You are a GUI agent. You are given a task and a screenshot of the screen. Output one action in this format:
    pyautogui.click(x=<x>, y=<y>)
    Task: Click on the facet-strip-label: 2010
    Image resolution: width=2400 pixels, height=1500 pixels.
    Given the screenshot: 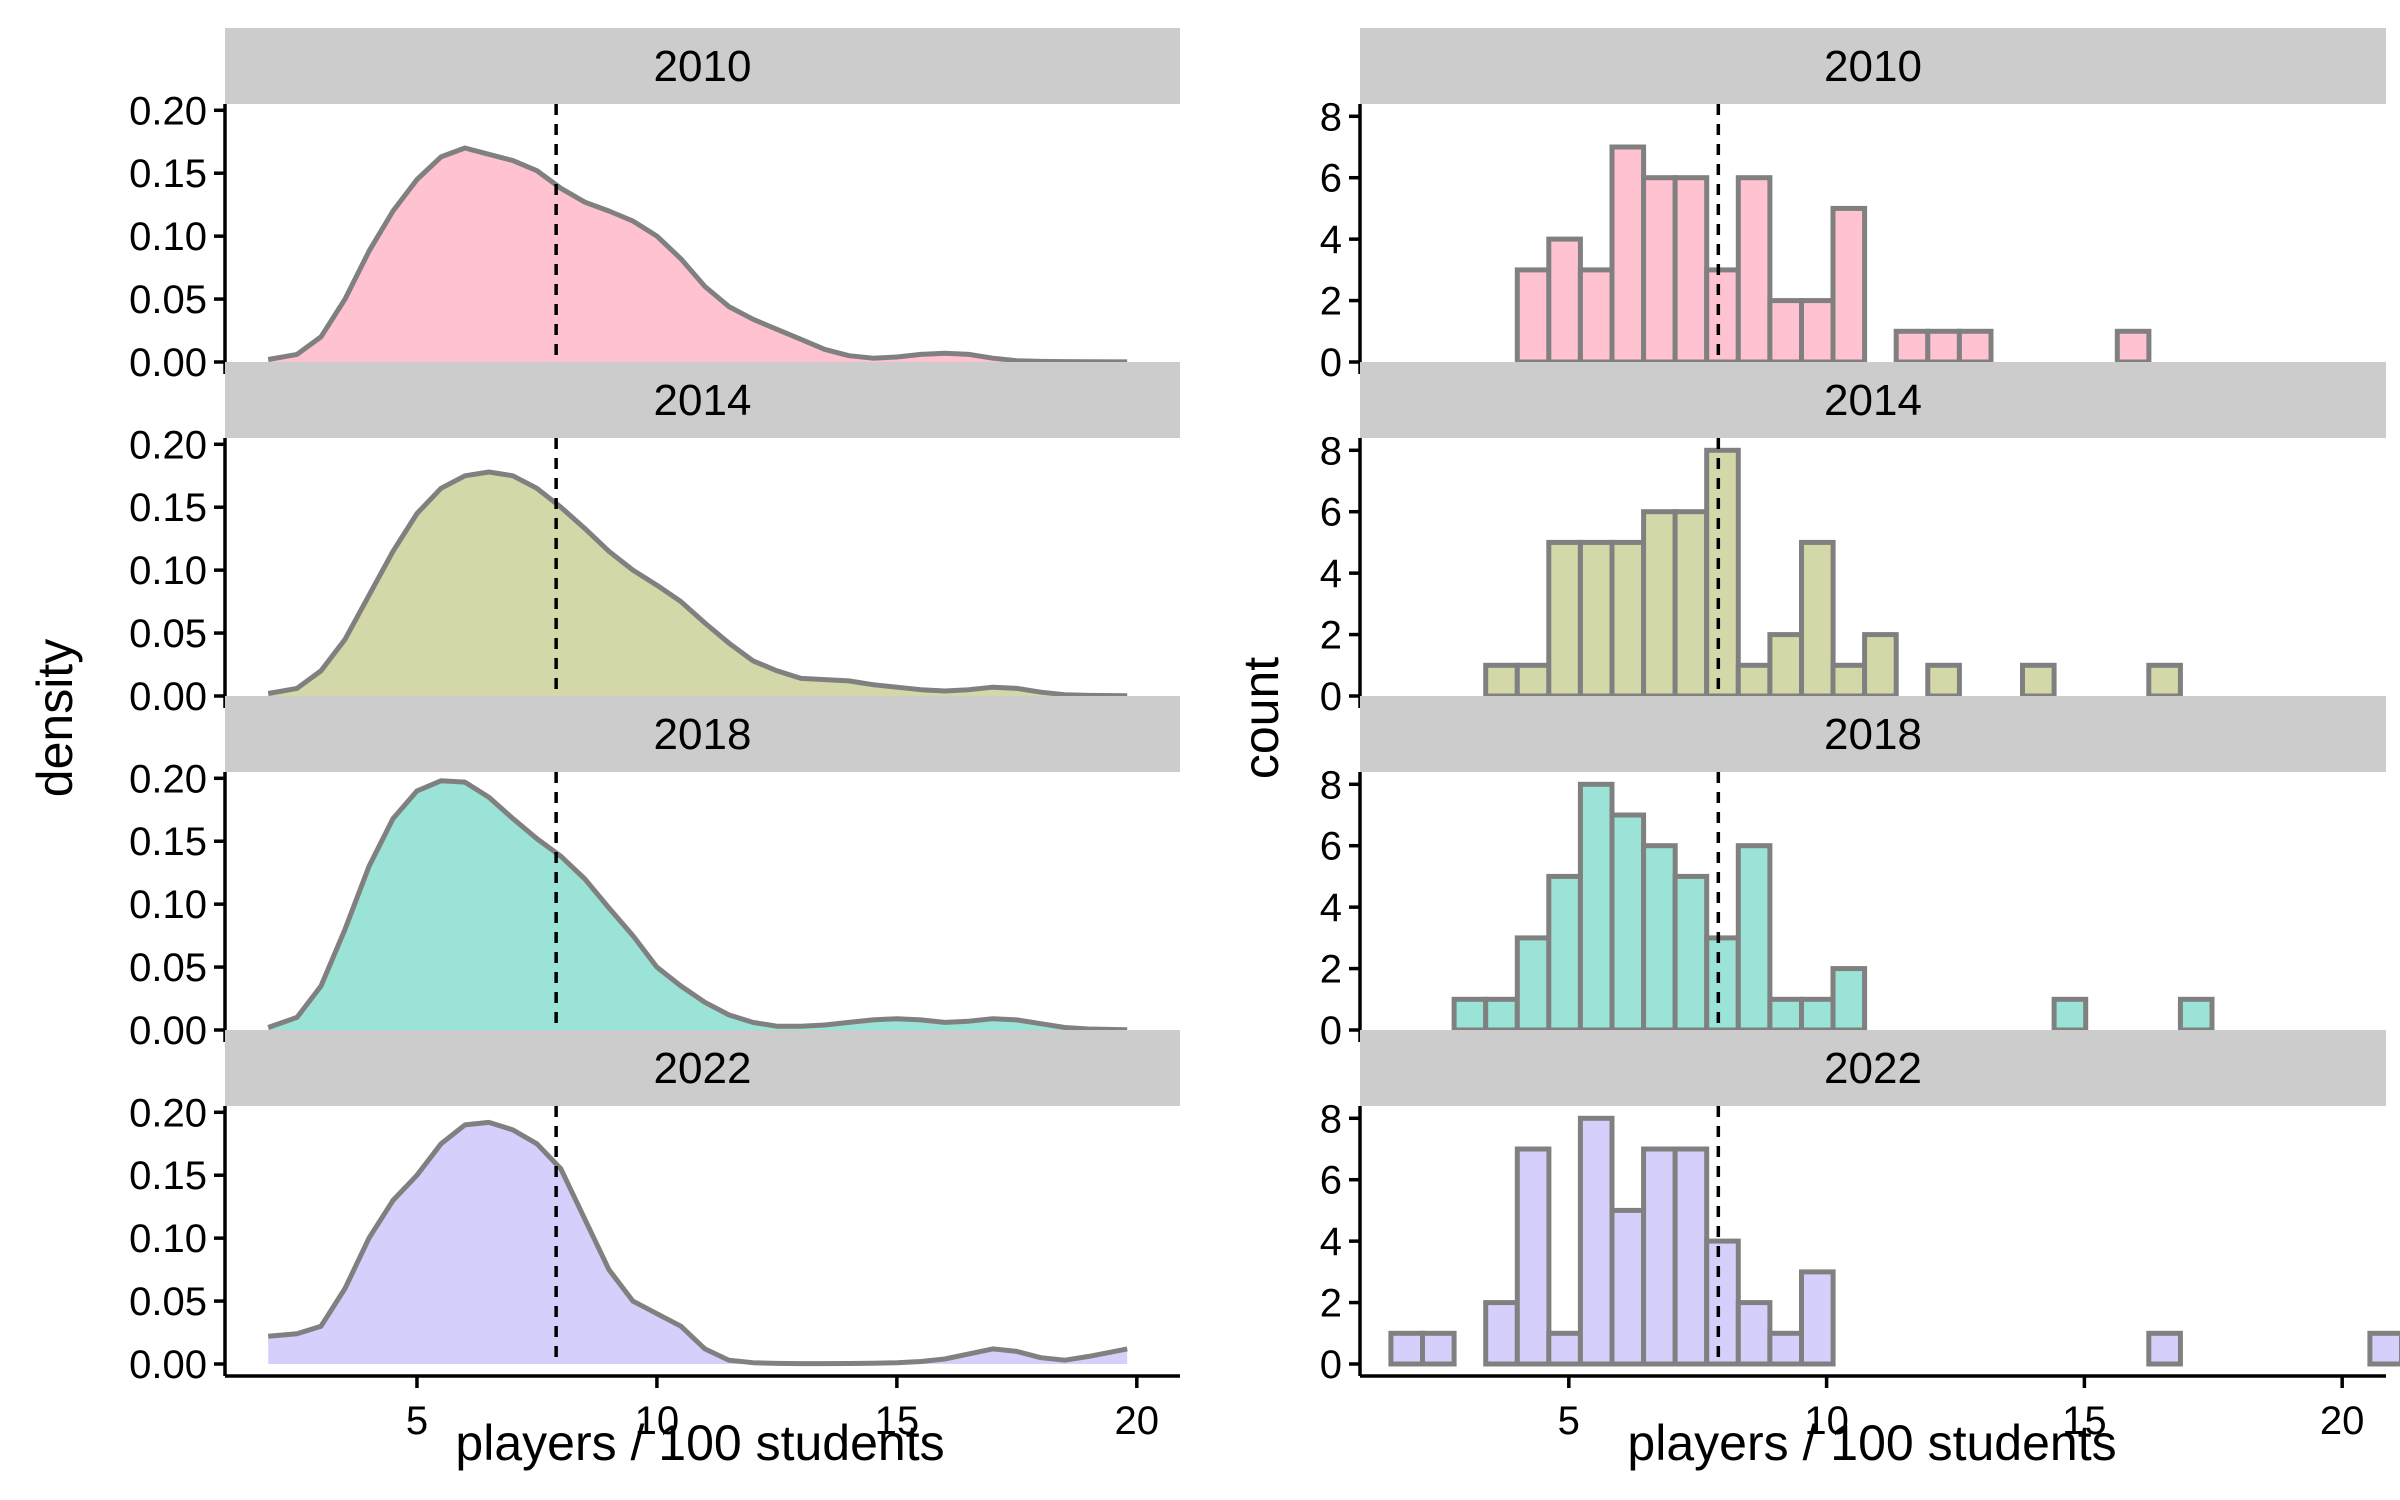 What is the action you would take?
    pyautogui.click(x=1873, y=66)
    